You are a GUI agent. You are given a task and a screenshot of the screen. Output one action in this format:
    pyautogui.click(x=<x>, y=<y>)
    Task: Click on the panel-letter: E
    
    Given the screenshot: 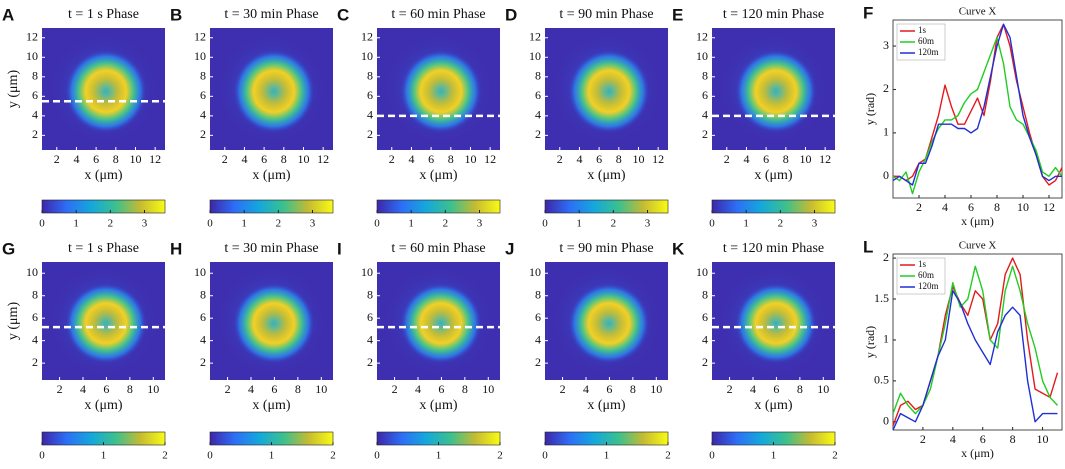 What is the action you would take?
    pyautogui.click(x=677, y=14)
    